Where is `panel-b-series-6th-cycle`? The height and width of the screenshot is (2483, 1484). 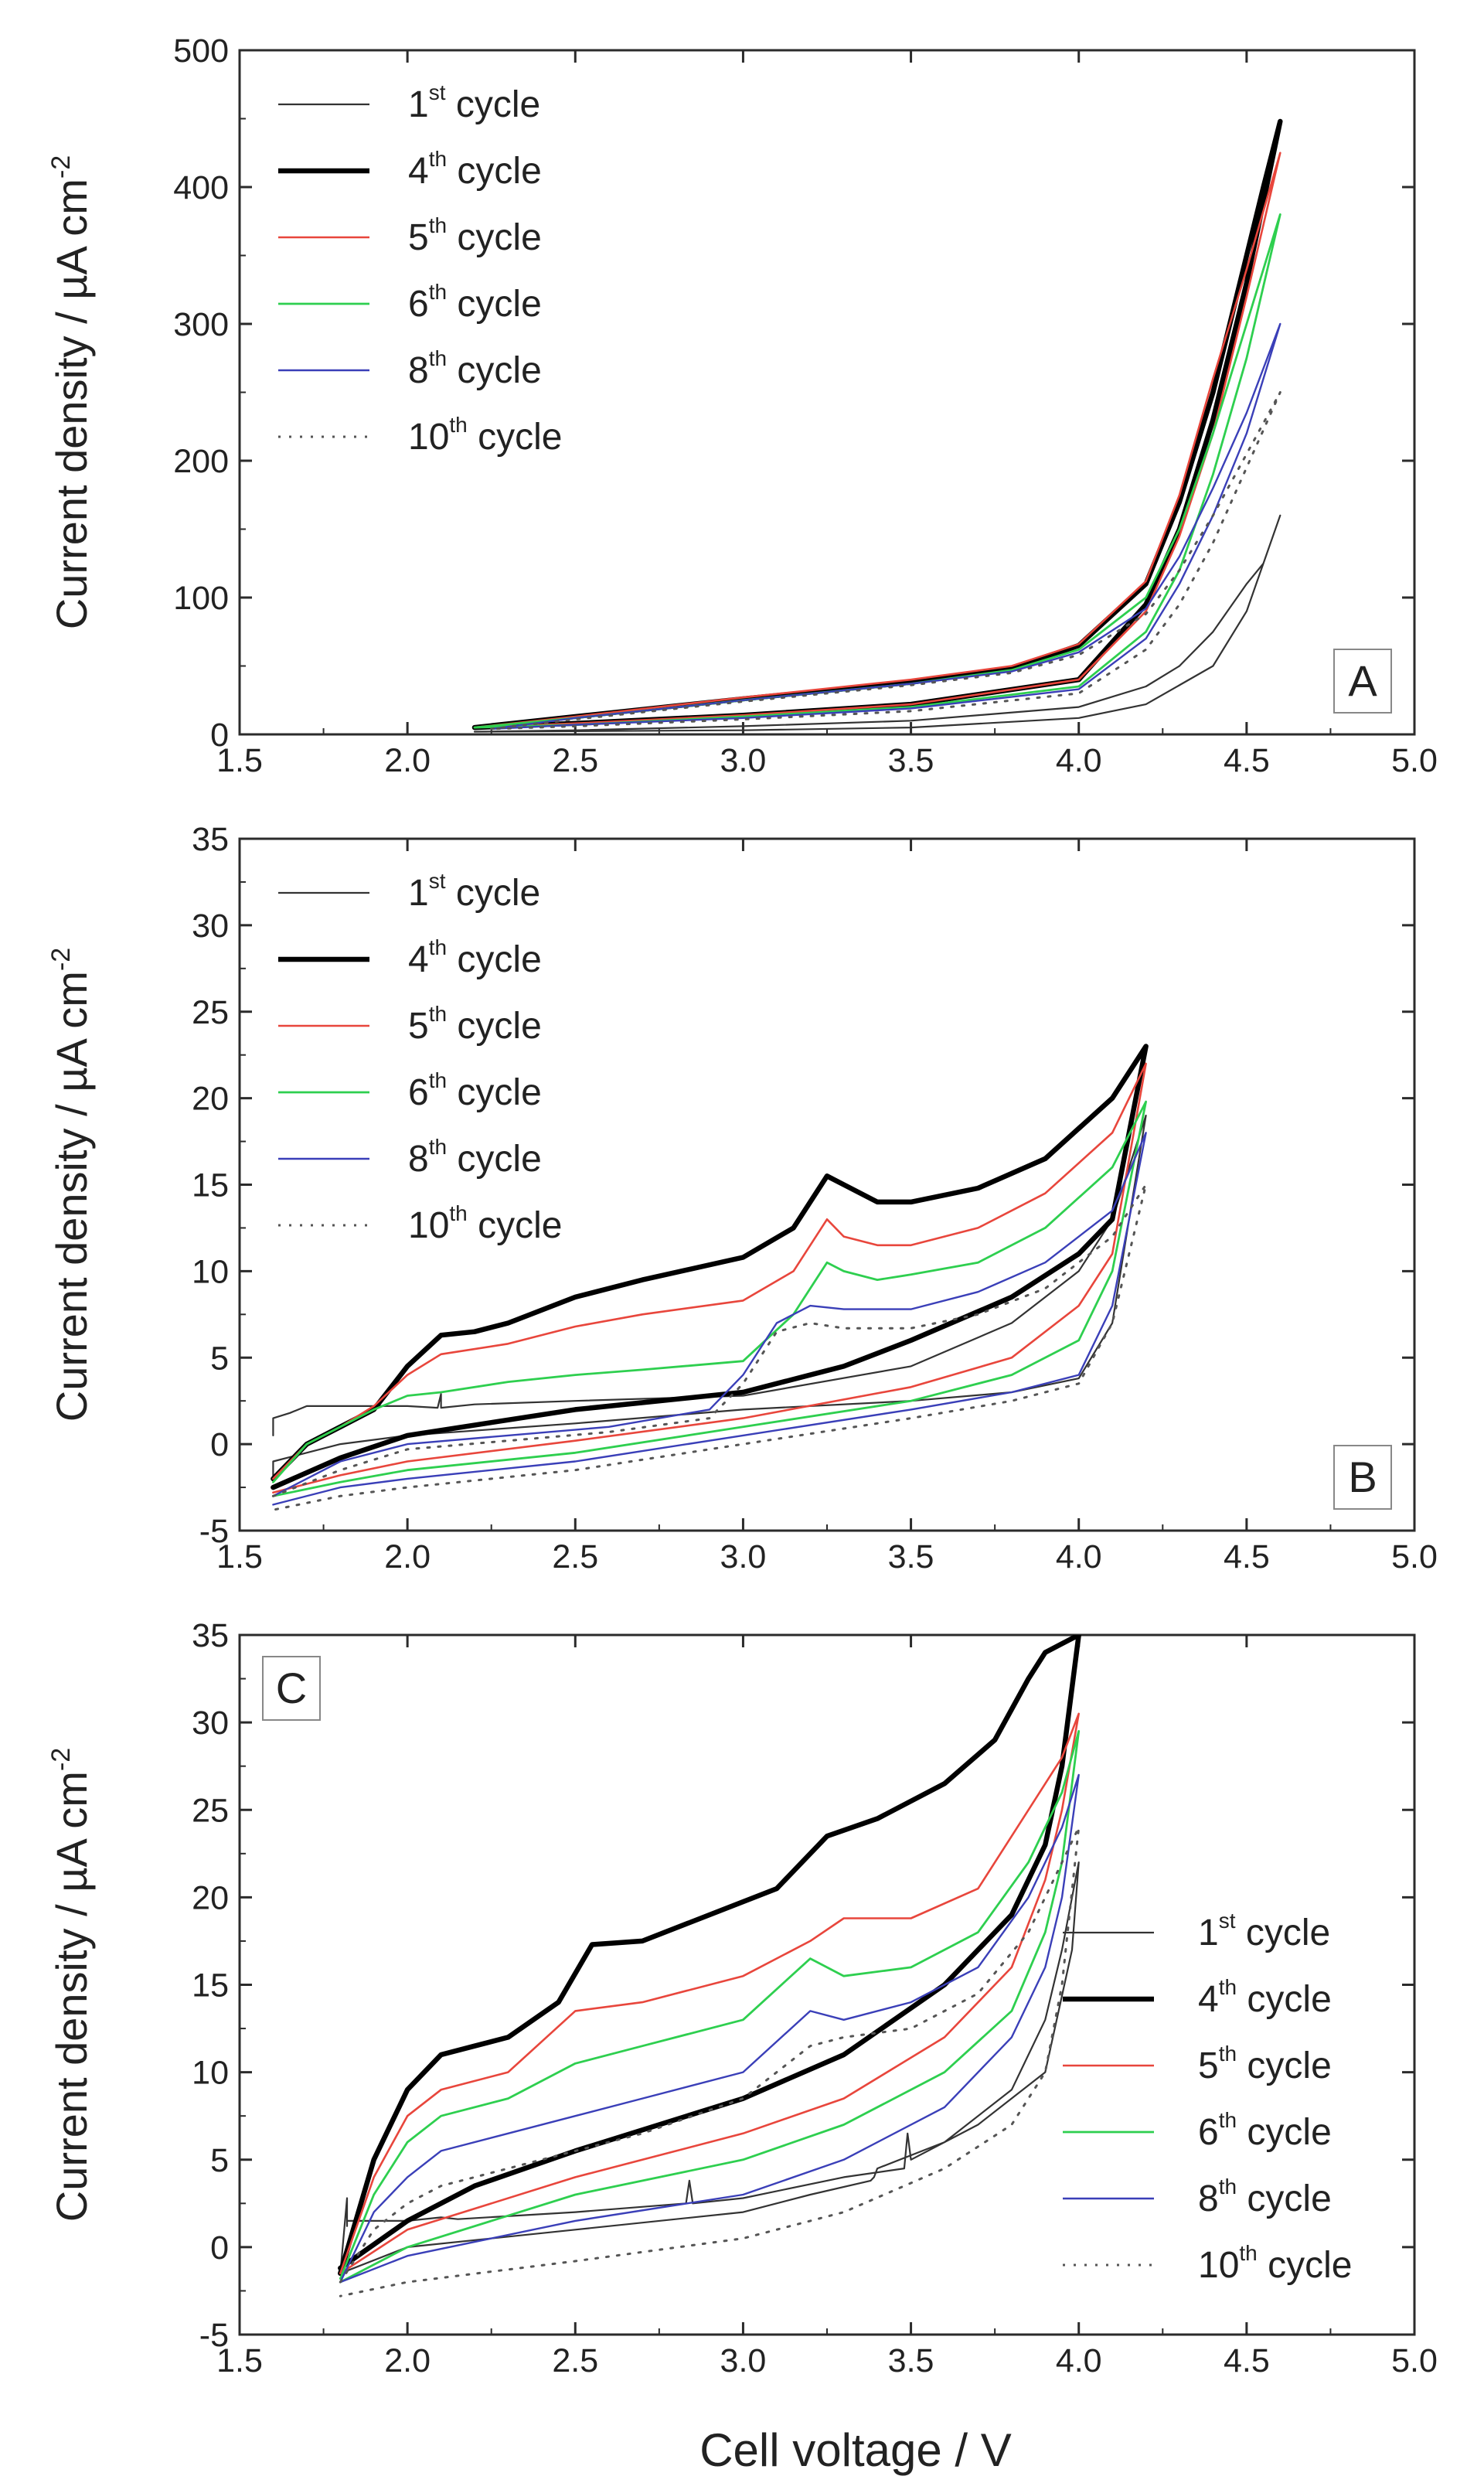 panel-b-series-6th-cycle is located at coordinates (709, 1298).